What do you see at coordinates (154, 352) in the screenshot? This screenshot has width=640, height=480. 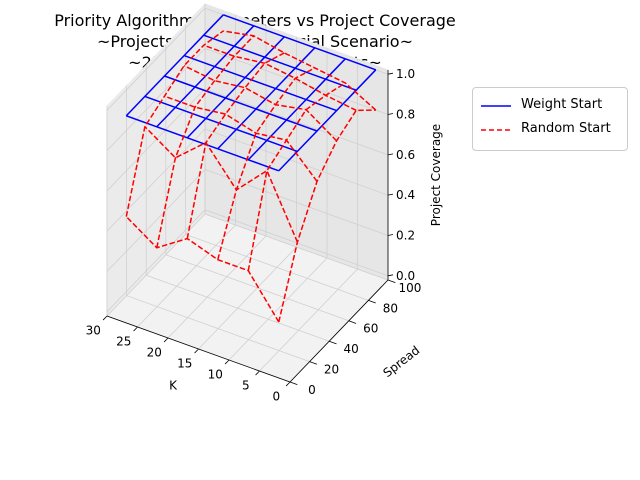 I see `tick-label-k-4: 20` at bounding box center [154, 352].